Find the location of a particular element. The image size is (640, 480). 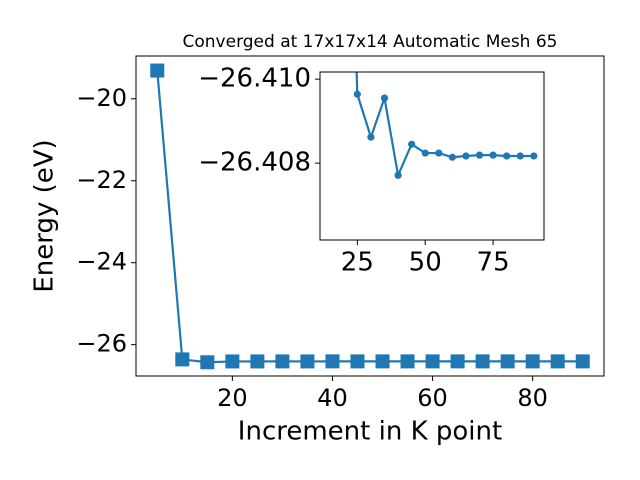

x-tick-label: 50 is located at coordinates (425, 263).